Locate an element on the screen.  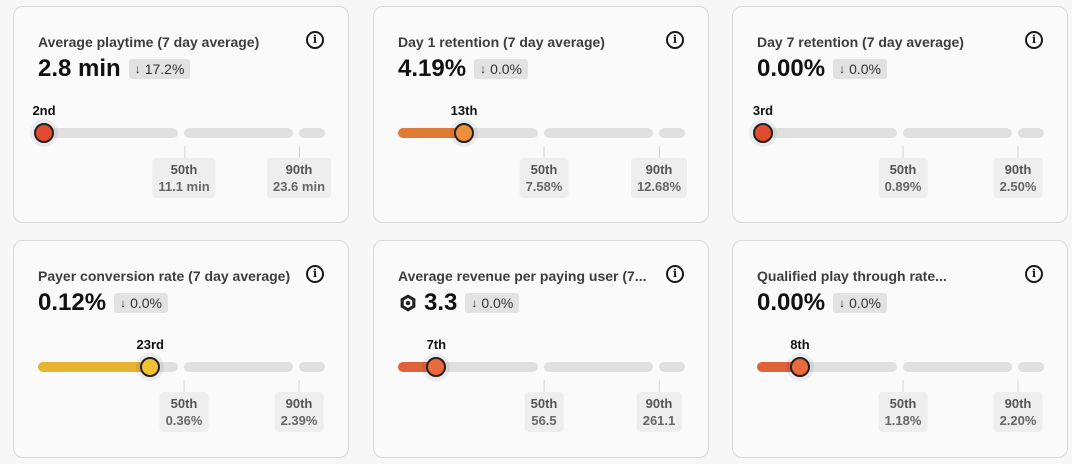
benchmark-90th: 90th 2.50% is located at coordinates (1018, 172).